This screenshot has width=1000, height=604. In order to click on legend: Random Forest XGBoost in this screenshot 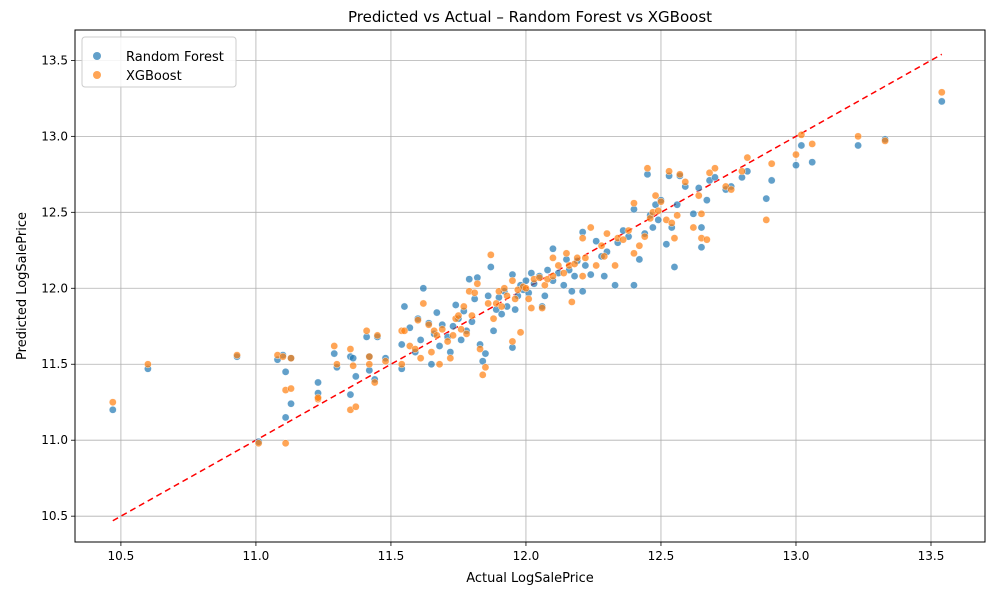, I will do `click(159, 62)`.